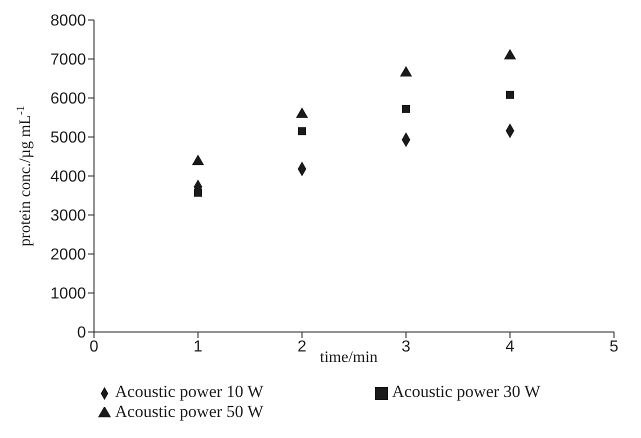 Image resolution: width=641 pixels, height=438 pixels. What do you see at coordinates (68, 294) in the screenshot?
I see `y-tick-label: 1000` at bounding box center [68, 294].